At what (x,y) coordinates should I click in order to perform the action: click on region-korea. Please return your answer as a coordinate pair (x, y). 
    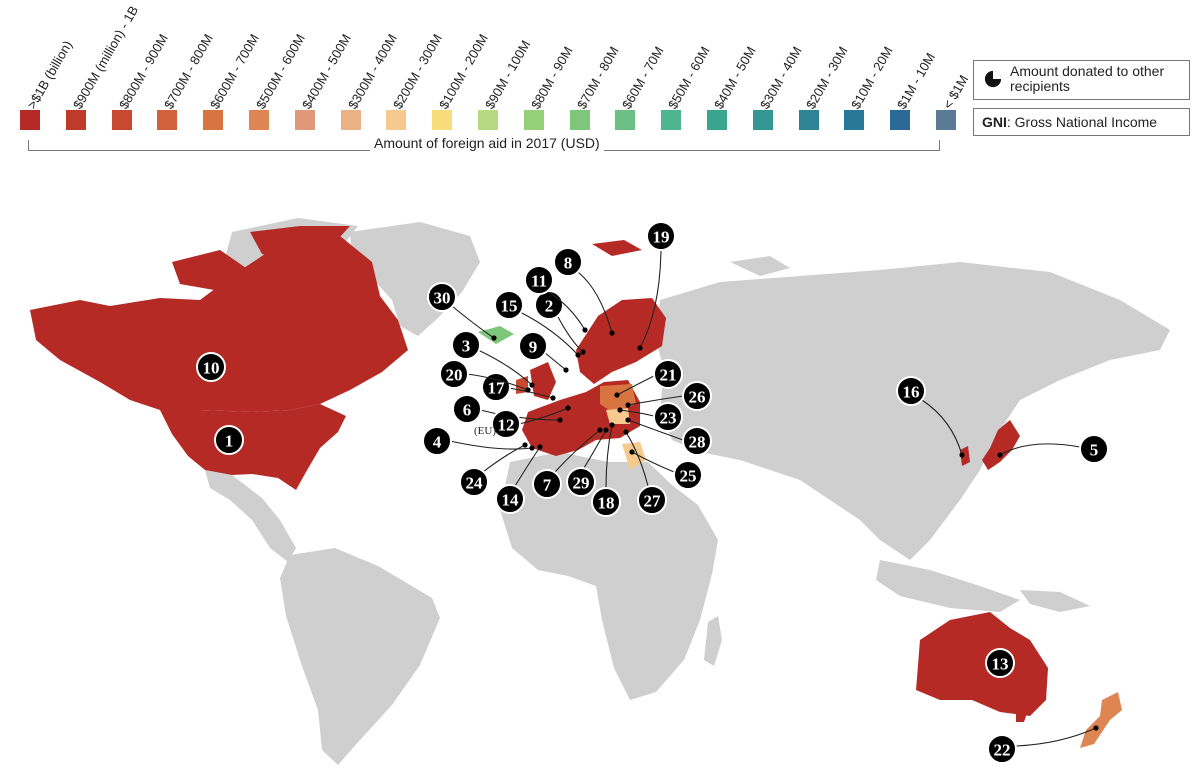
    Looking at the image, I should click on (965, 456).